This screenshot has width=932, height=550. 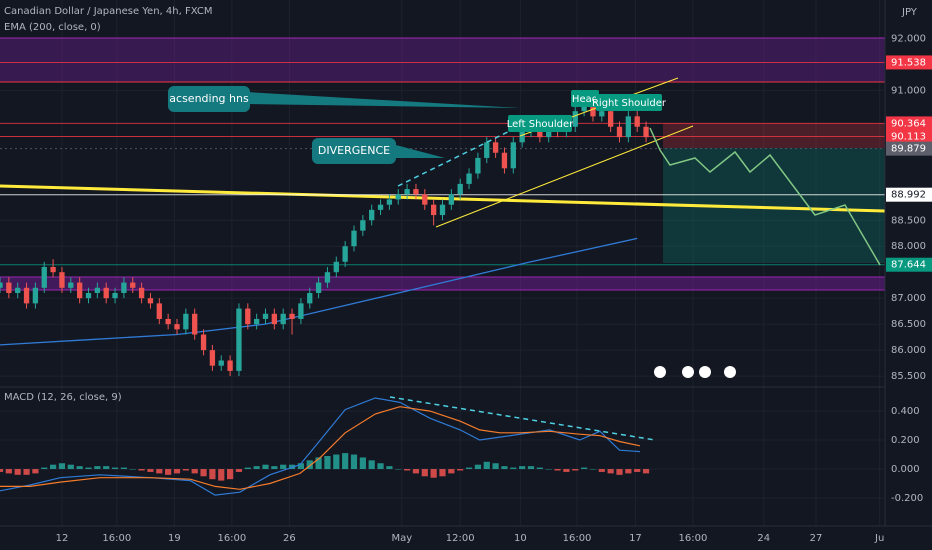 I want to click on divergence-line, so click(x=463, y=154).